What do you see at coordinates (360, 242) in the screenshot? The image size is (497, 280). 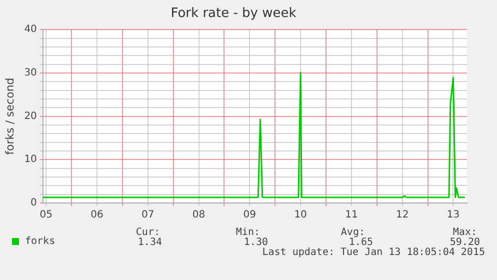 I see `text: 1.65` at bounding box center [360, 242].